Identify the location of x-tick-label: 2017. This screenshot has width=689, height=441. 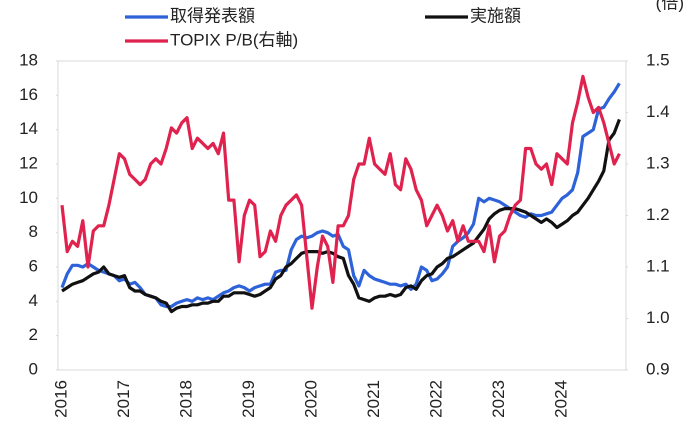
(123, 399).